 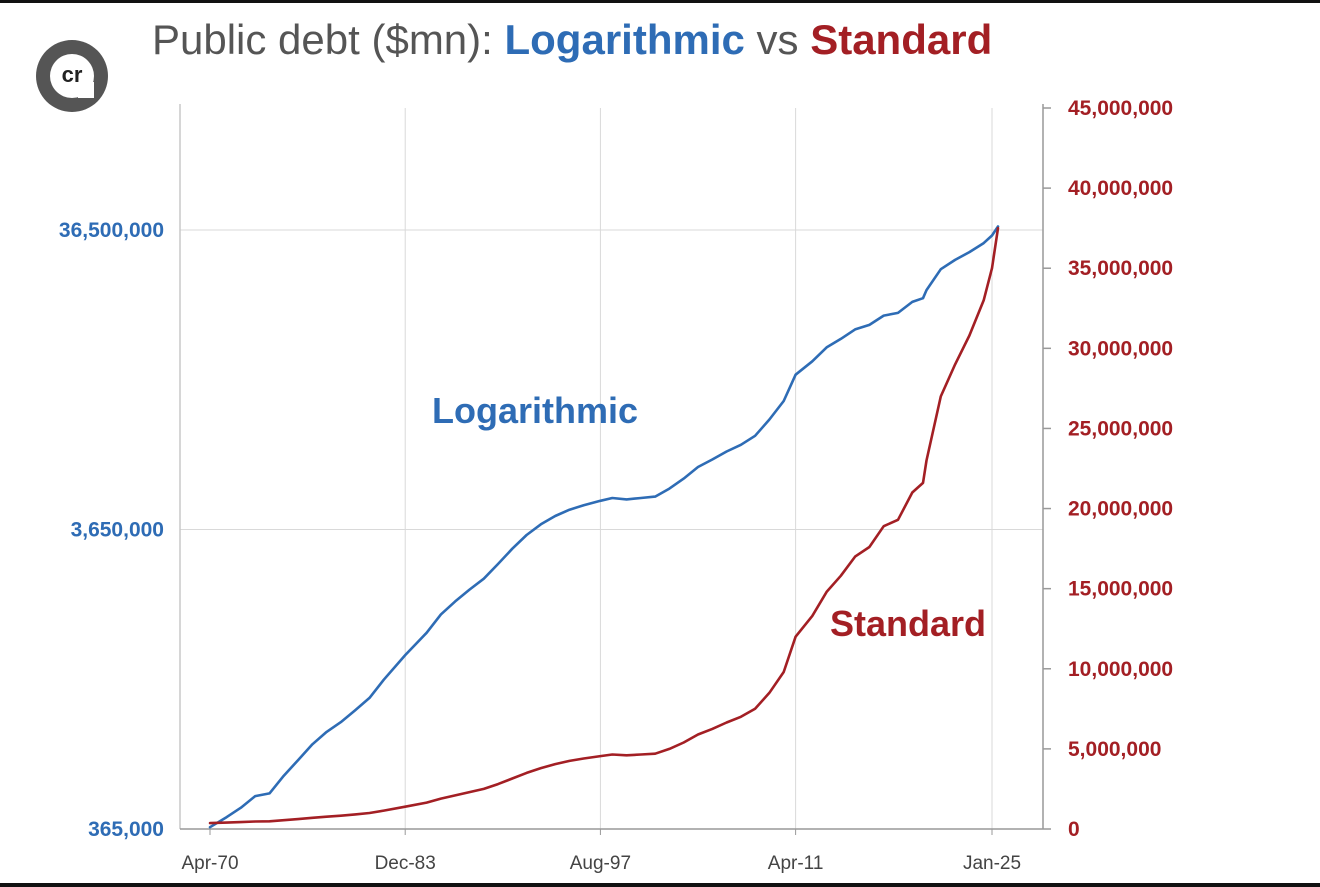 I want to click on title-prefix: Public debt ($mn):, so click(x=328, y=39).